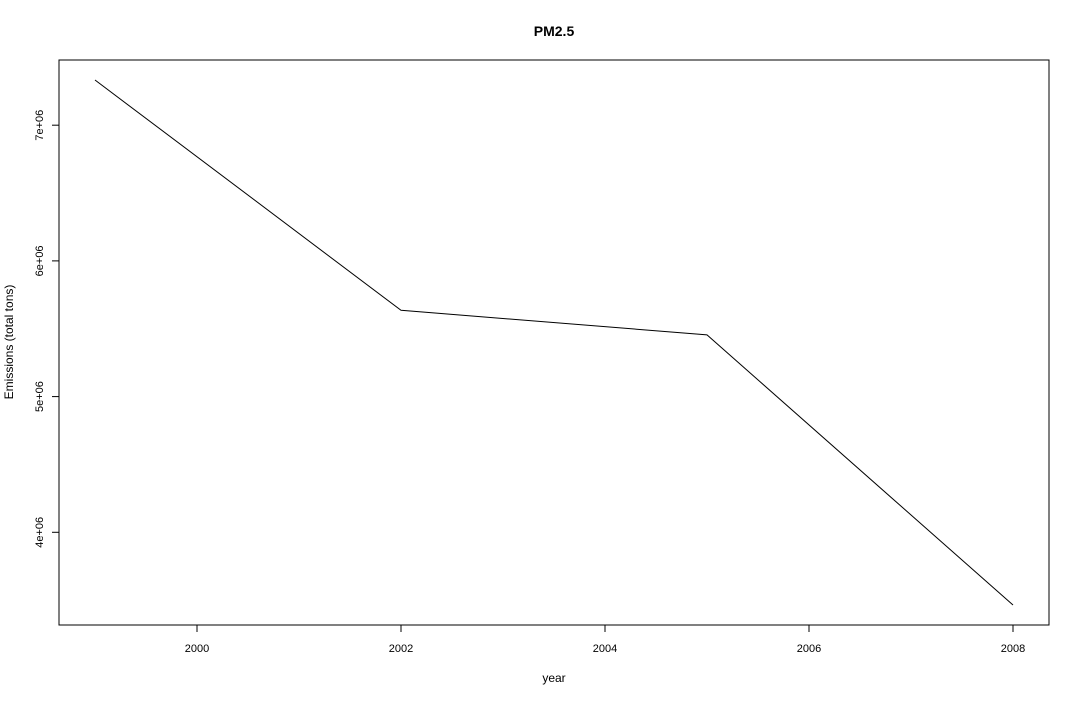 The width and height of the screenshot is (1080, 705). What do you see at coordinates (40, 125) in the screenshot?
I see `y-tick-label: 7e+06` at bounding box center [40, 125].